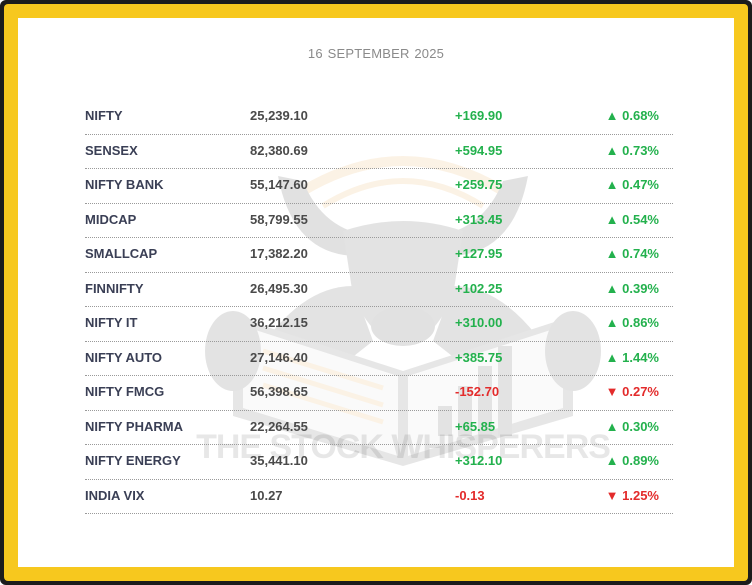  Describe the element at coordinates (279, 322) in the screenshot. I see `index-value: 36,212.15` at that location.